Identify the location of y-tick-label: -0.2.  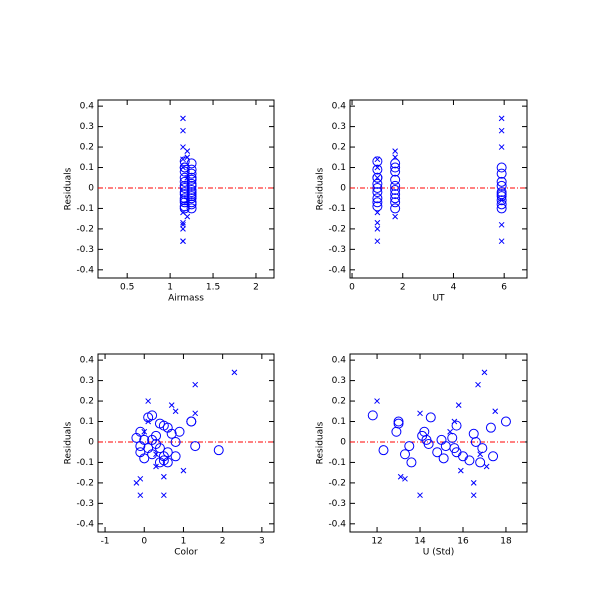
(85, 483).